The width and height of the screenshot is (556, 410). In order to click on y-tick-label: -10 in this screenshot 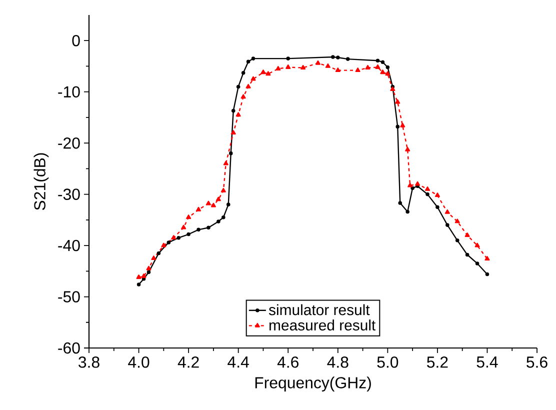, I will do `click(69, 92)`.